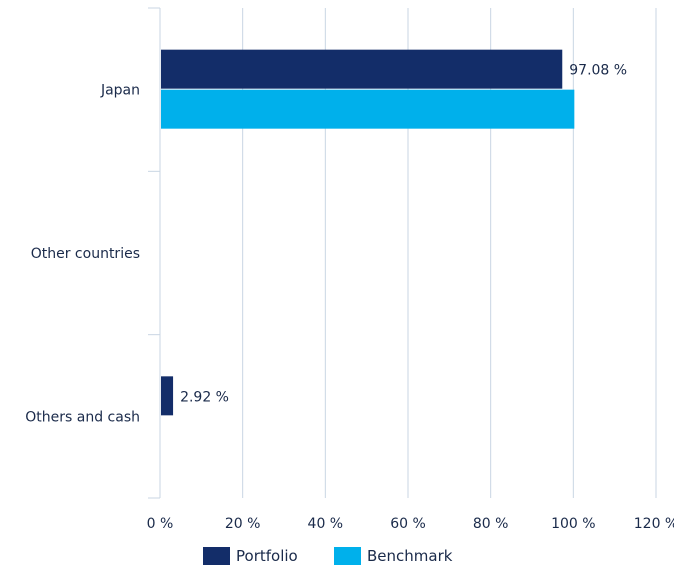  What do you see at coordinates (120, 91) in the screenshot?
I see `category-label: Japan` at bounding box center [120, 91].